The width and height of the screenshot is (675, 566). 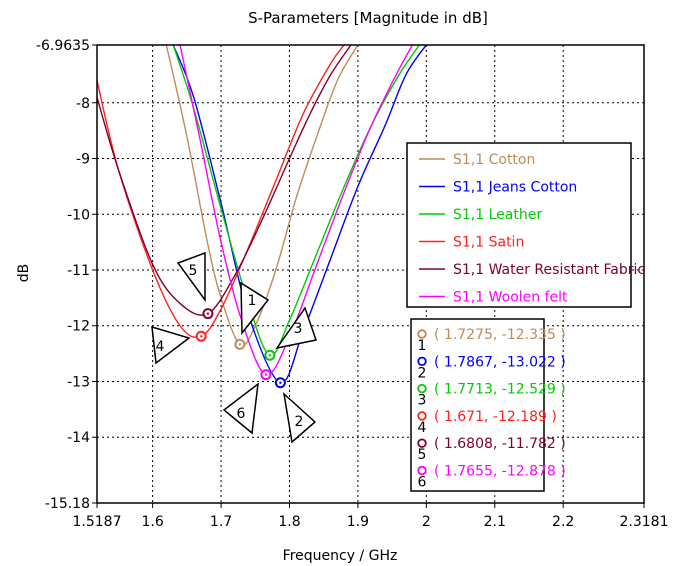 What do you see at coordinates (426, 522) in the screenshot?
I see `x-tick-label: 2` at bounding box center [426, 522].